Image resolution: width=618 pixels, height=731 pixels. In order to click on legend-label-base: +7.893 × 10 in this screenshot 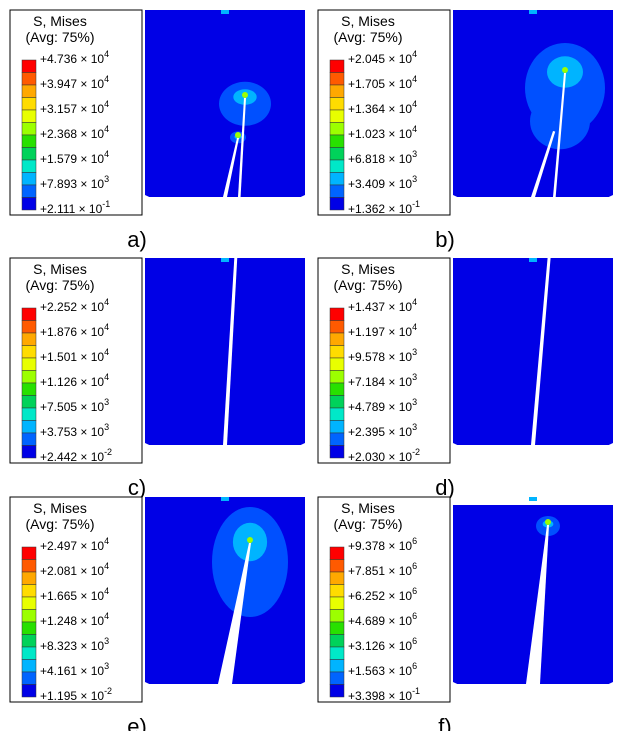, I will do `click(72, 184)`.